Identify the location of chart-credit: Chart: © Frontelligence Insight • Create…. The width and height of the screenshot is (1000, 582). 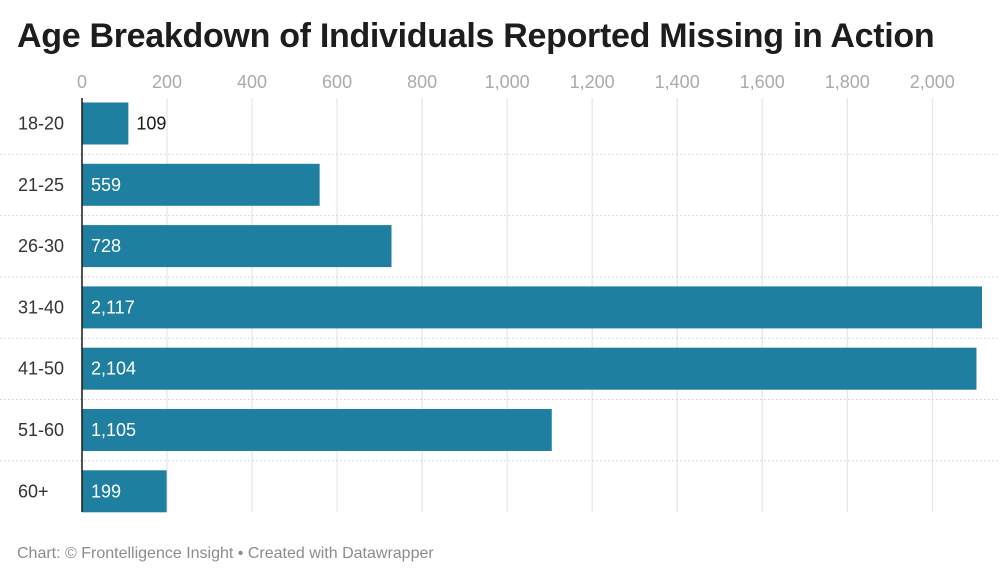
(225, 553).